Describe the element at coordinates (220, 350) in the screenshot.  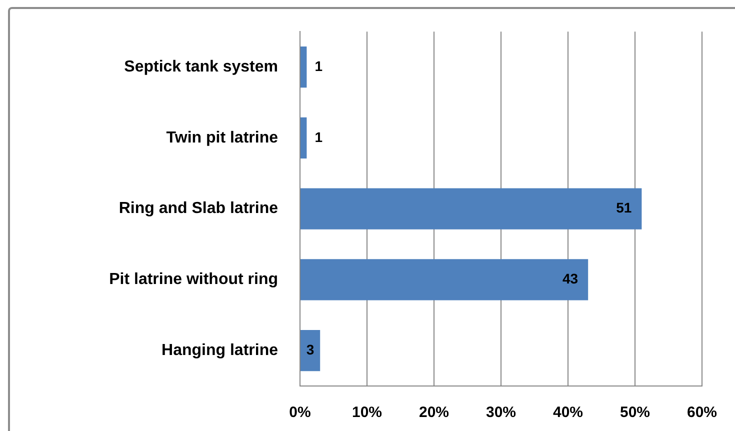
I see `y-tick-label: Hanging latrine` at that location.